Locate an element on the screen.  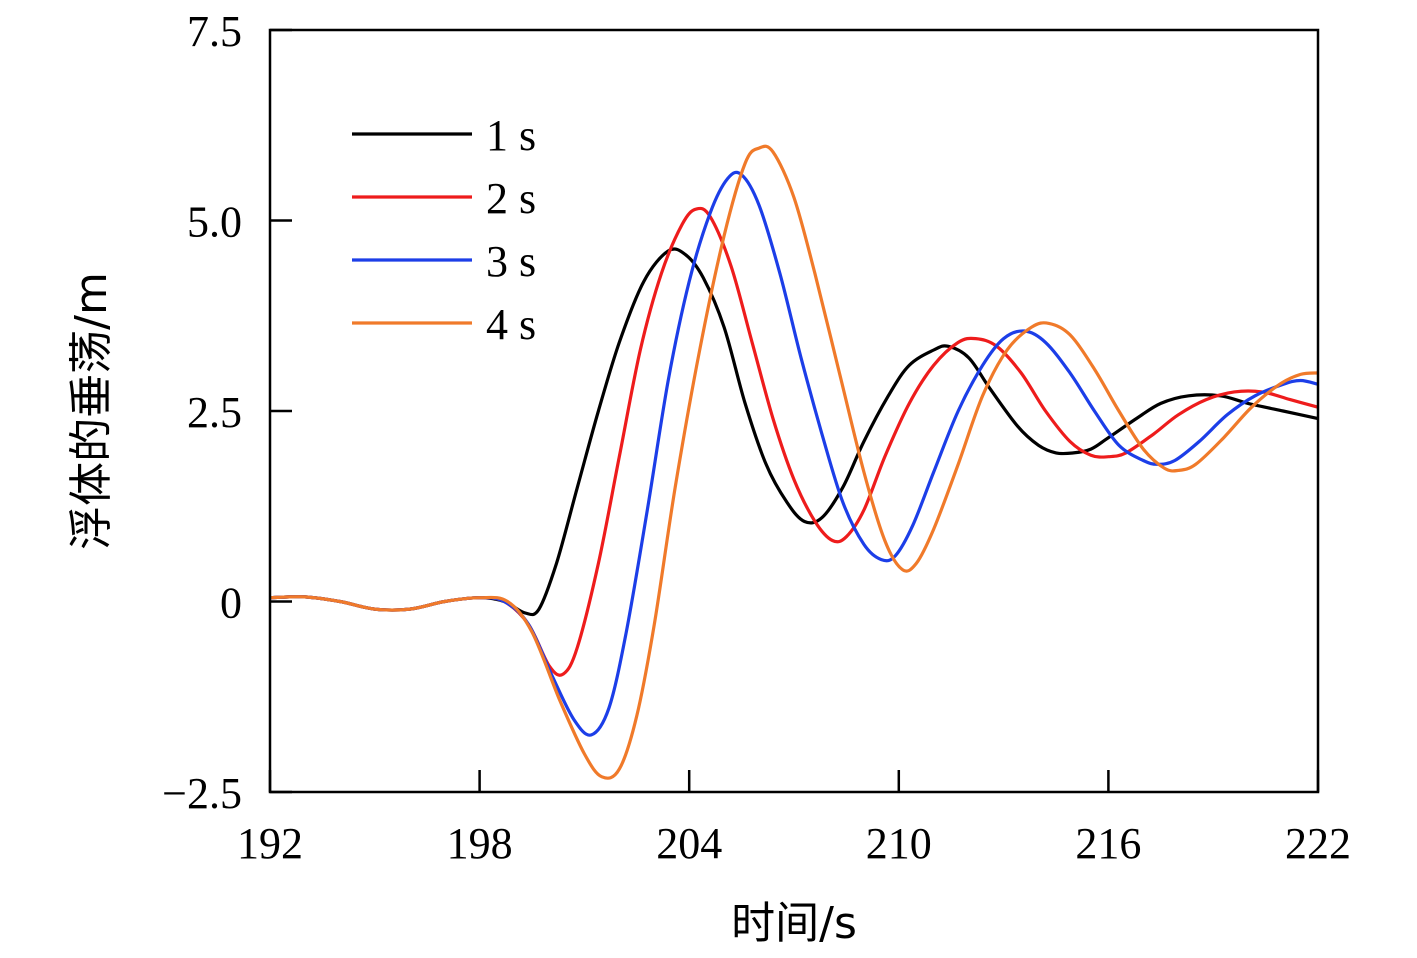
y-tick-label: 0 is located at coordinates (231, 603).